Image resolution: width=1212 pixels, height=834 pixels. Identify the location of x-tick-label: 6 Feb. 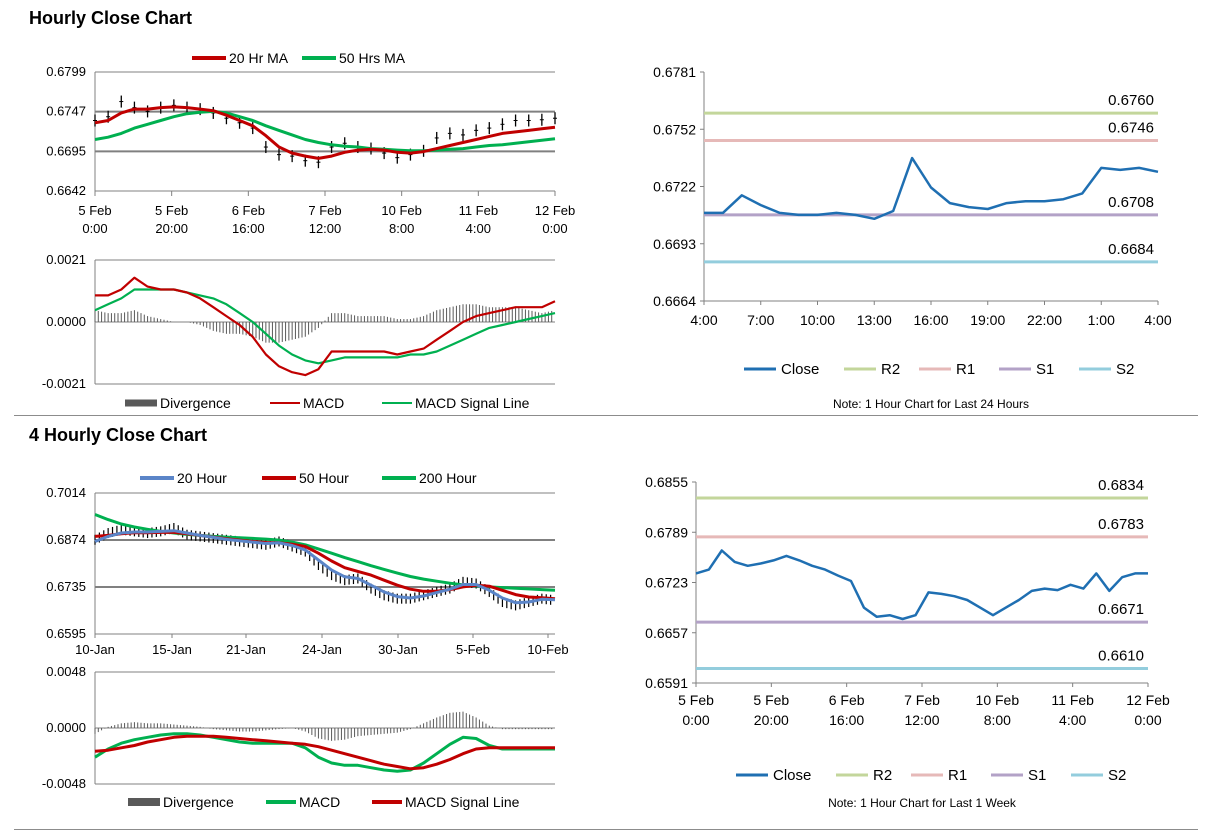
(248, 210).